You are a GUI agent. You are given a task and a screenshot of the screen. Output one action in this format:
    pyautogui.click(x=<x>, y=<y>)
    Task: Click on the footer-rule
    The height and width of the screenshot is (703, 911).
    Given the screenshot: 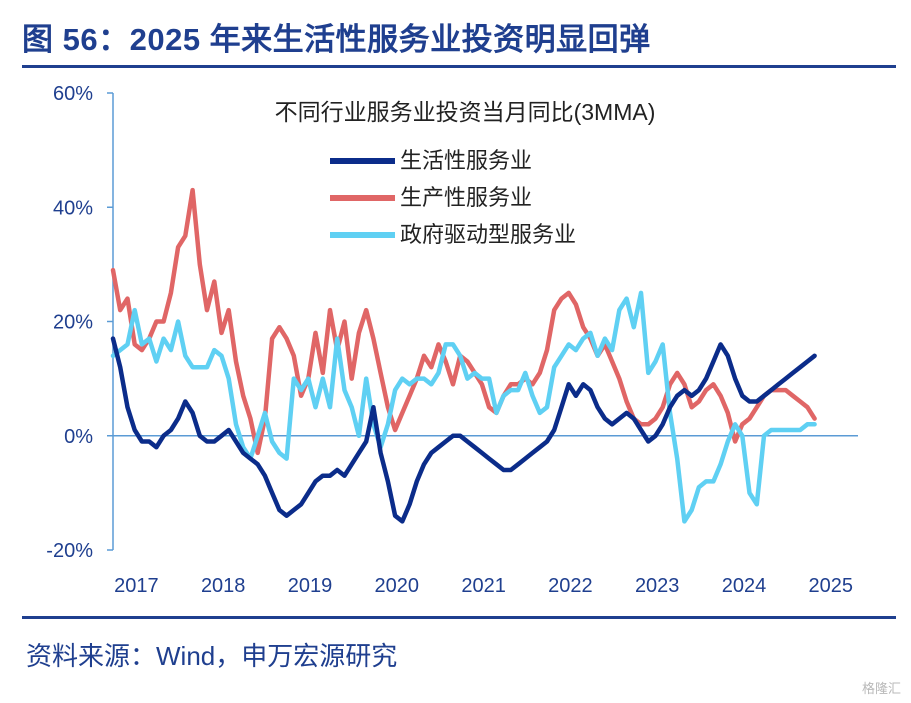 What is the action you would take?
    pyautogui.click(x=459, y=617)
    